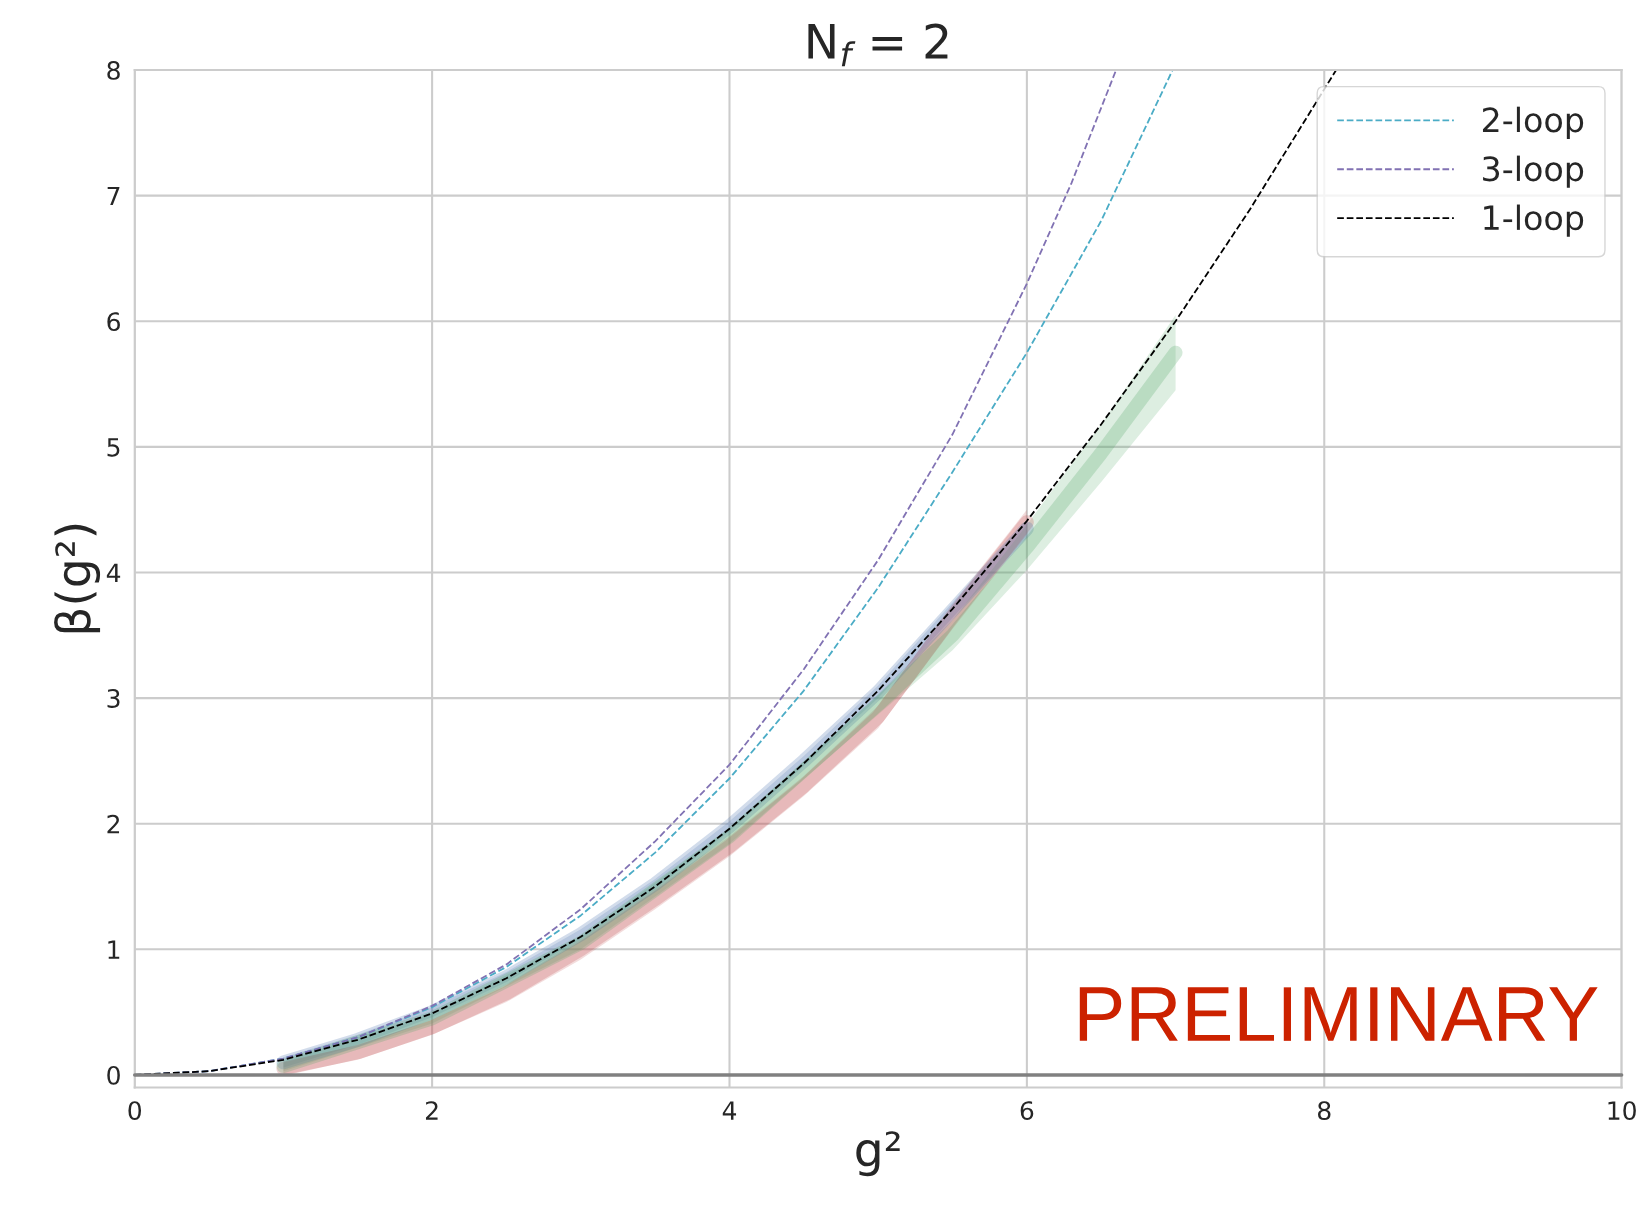 Image resolution: width=1643 pixels, height=1207 pixels. What do you see at coordinates (113, 698) in the screenshot?
I see `y-tick-label: 3` at bounding box center [113, 698].